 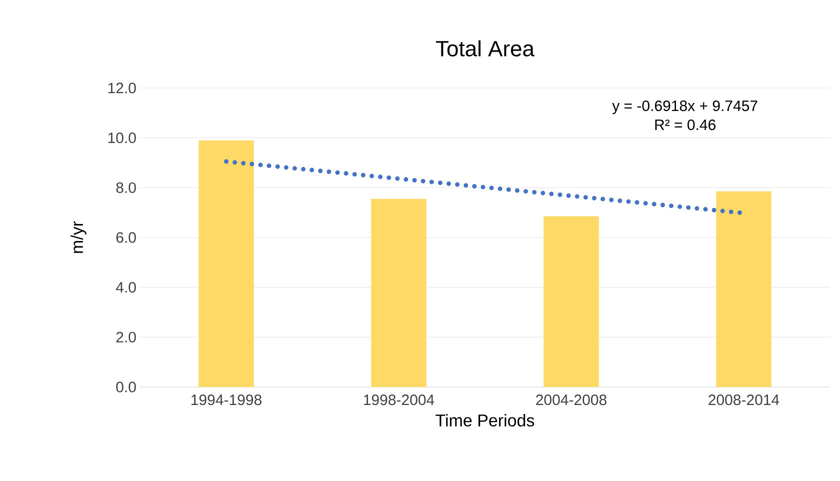 What do you see at coordinates (126, 287) in the screenshot?
I see `y-tick-label: 4.0` at bounding box center [126, 287].